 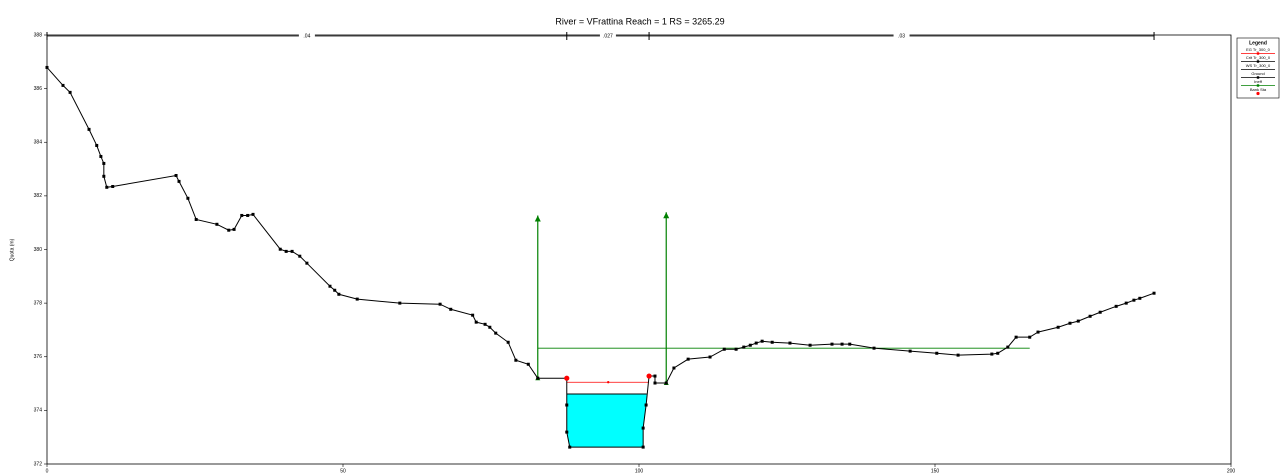 What do you see at coordinates (639, 471) in the screenshot?
I see `x-tick-label: 100` at bounding box center [639, 471].